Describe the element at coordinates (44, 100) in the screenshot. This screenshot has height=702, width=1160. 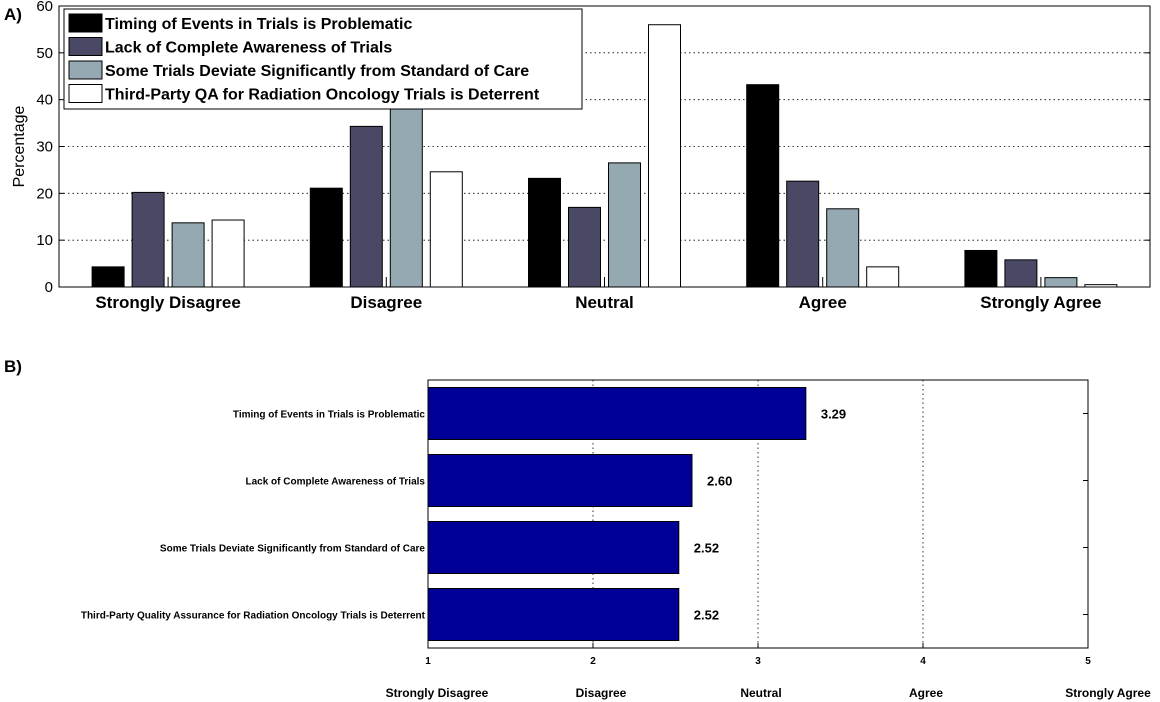
I see `panel-a-ytick-label: 40` at that location.